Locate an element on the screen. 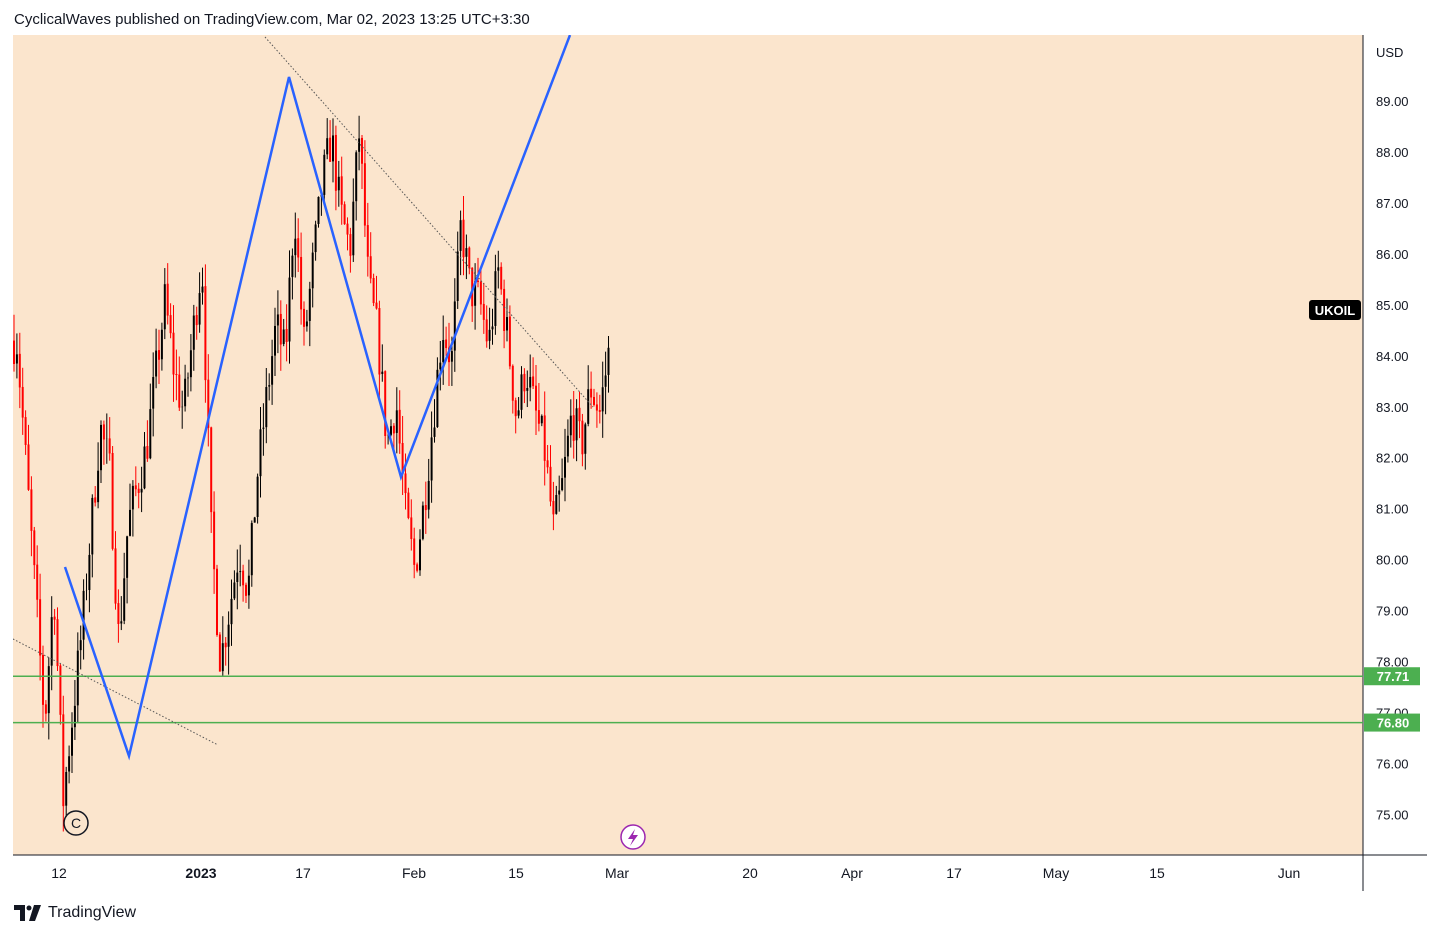 This screenshot has height=938, width=1440. time-tick-label: 12 is located at coordinates (59, 873).